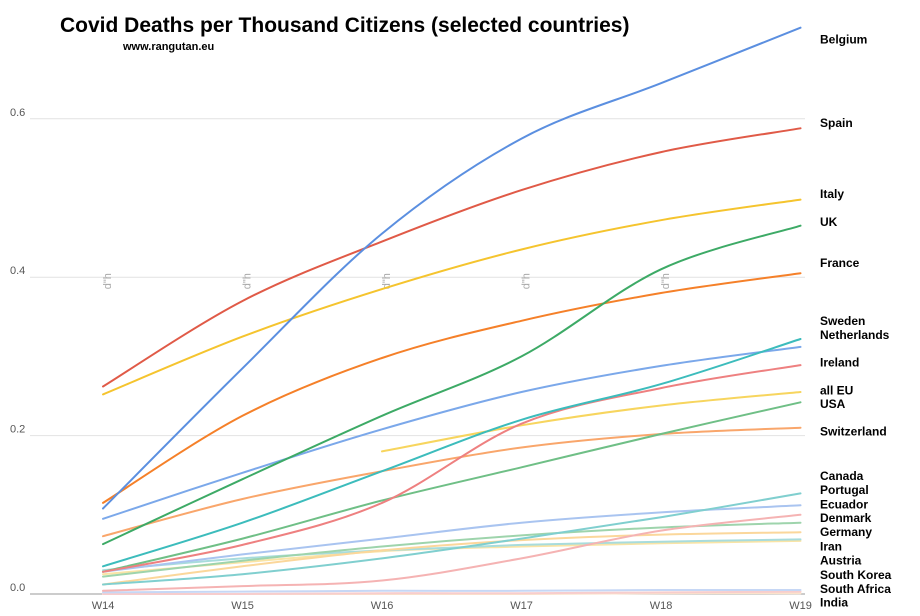 The image size is (920, 616). What do you see at coordinates (169, 47) in the screenshot?
I see `chart-subtitle: www.rangutan.eu` at bounding box center [169, 47].